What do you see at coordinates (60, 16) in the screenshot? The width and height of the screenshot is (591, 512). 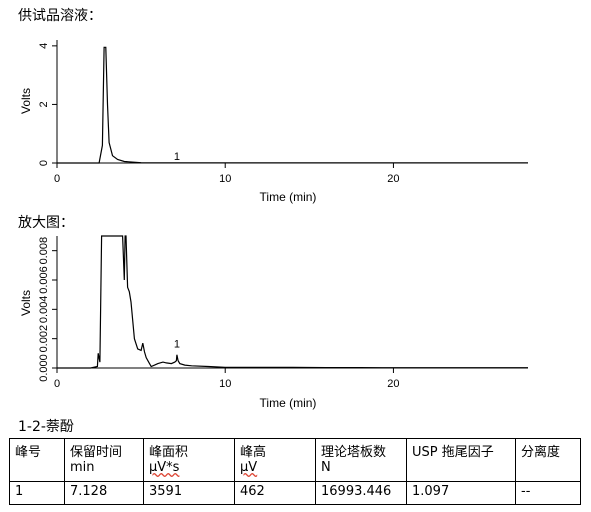 I see `sample-solution-title: 供试品溶液：` at bounding box center [60, 16].